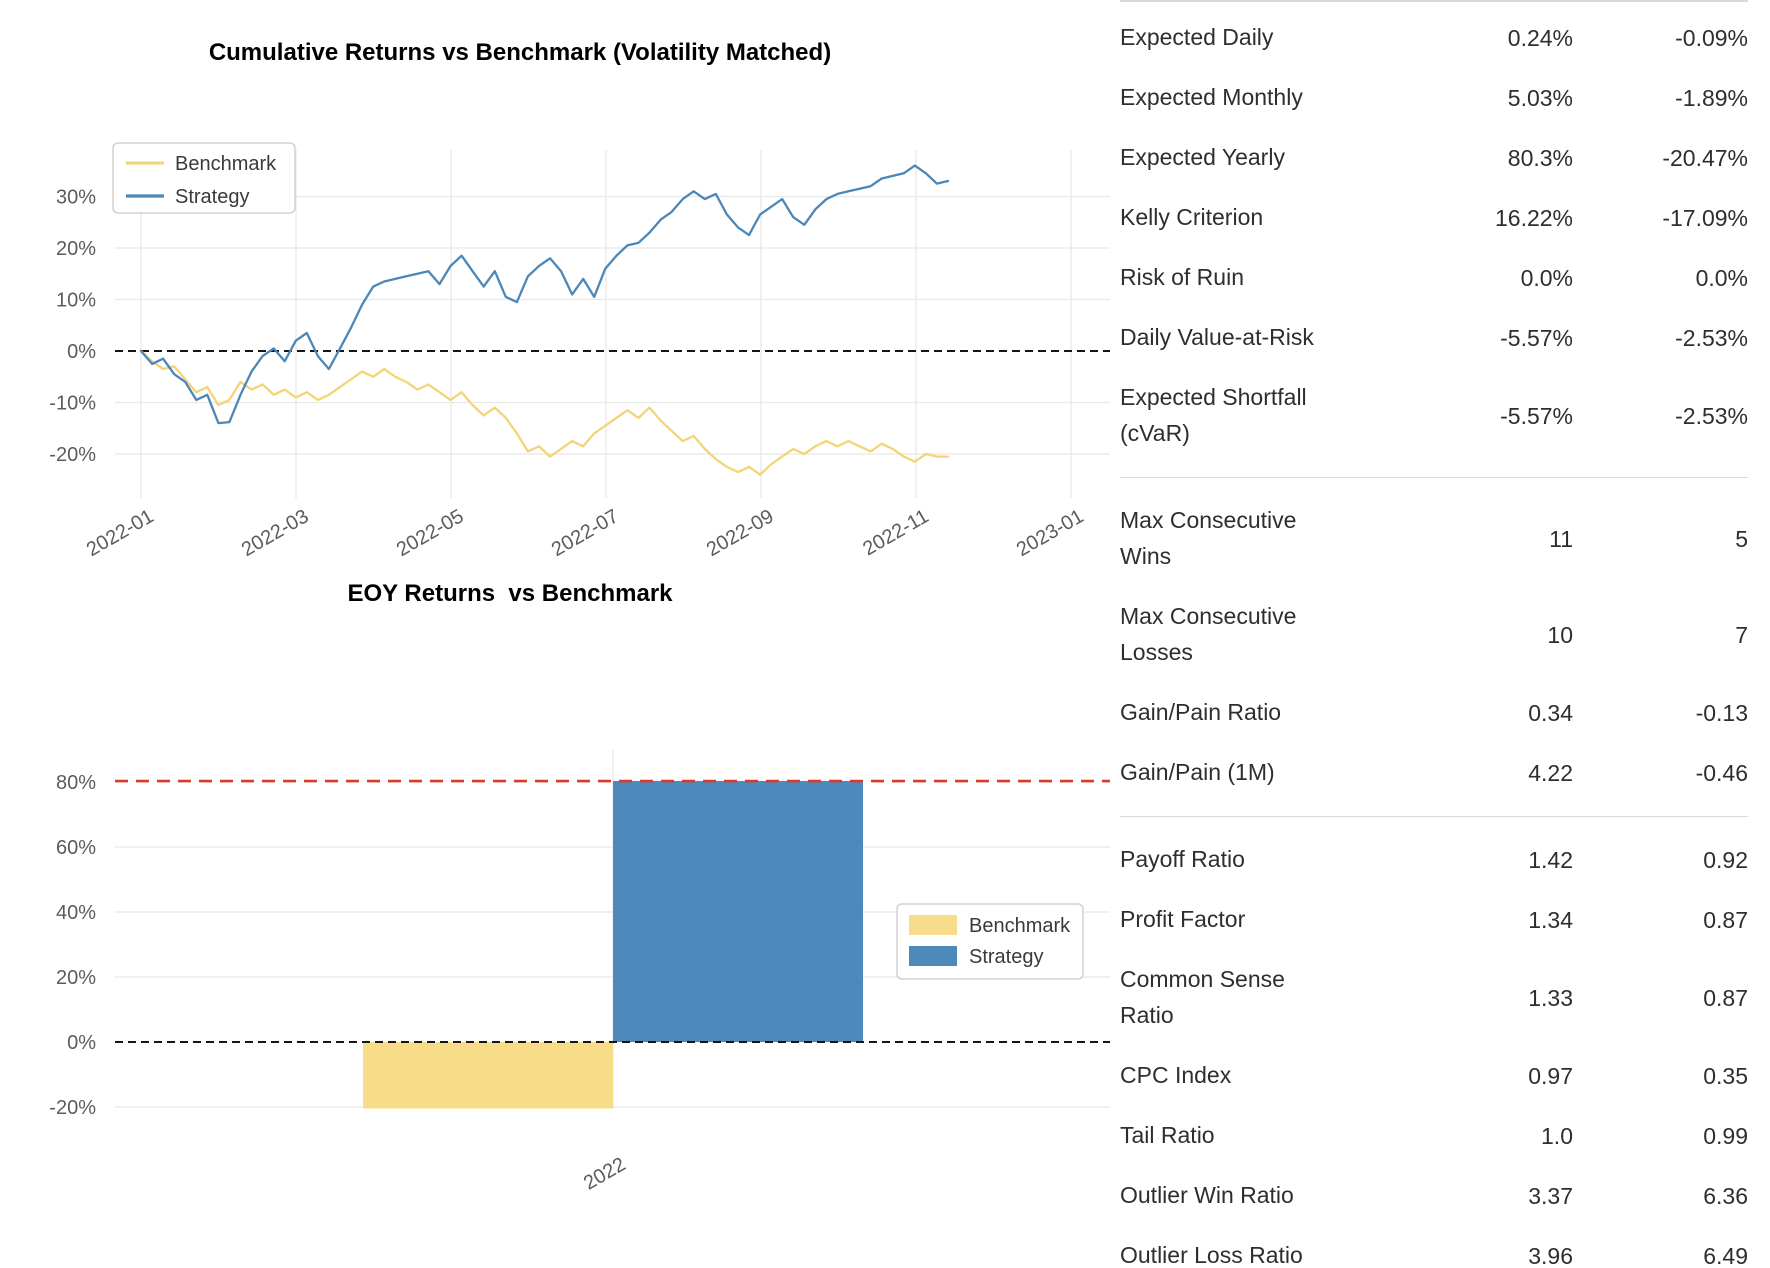 The image size is (1770, 1268). I want to click on metric-value-1: 1.0, so click(1557, 1135).